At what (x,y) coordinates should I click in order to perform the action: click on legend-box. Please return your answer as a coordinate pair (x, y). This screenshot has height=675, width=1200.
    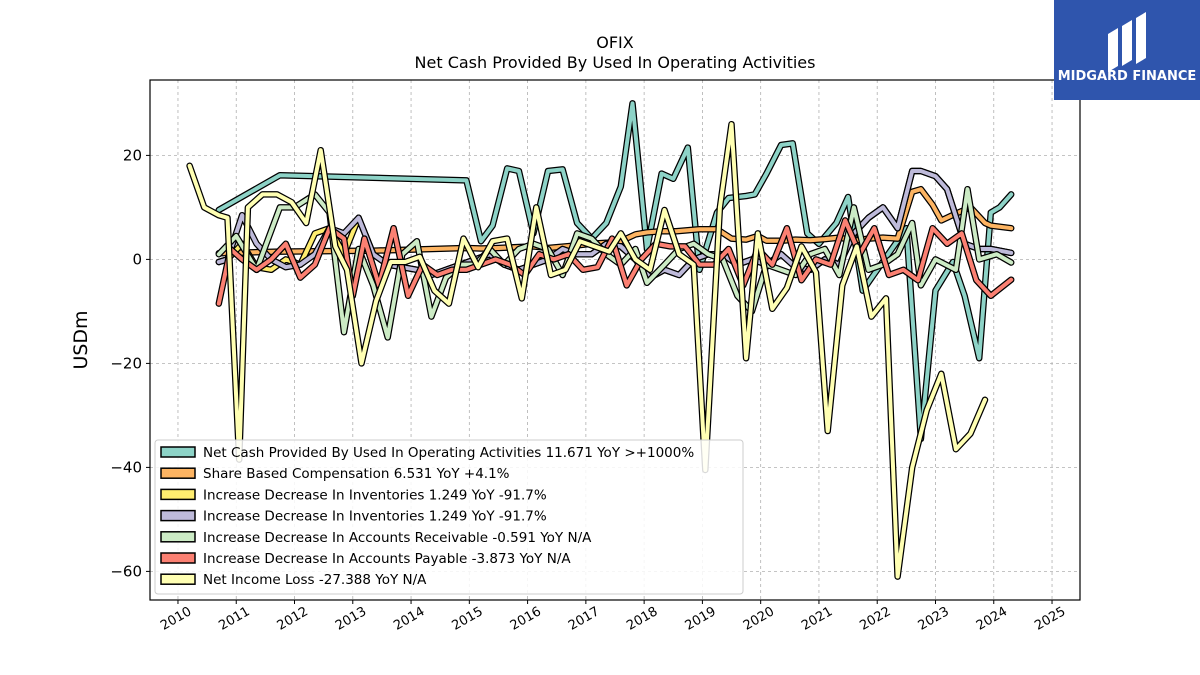
    Looking at the image, I should click on (449, 517).